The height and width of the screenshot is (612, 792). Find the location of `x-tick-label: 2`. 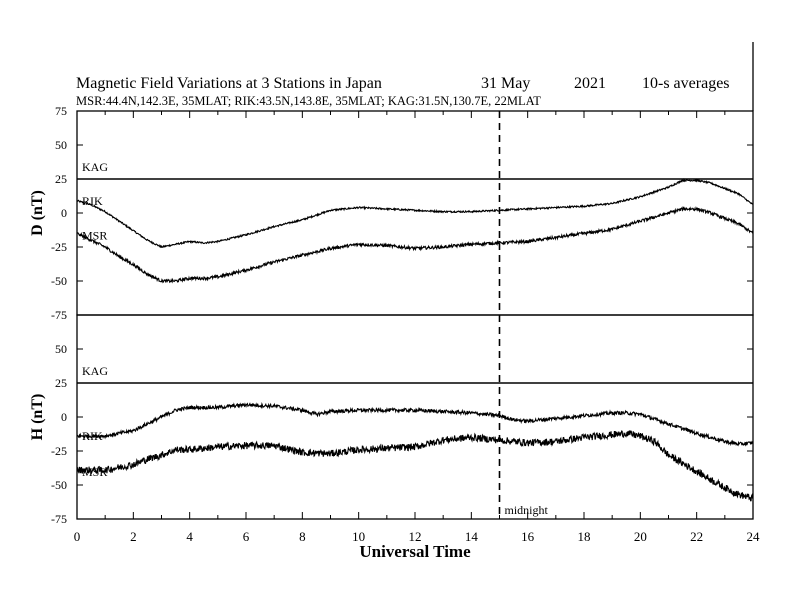

x-tick-label: 2 is located at coordinates (133, 536).